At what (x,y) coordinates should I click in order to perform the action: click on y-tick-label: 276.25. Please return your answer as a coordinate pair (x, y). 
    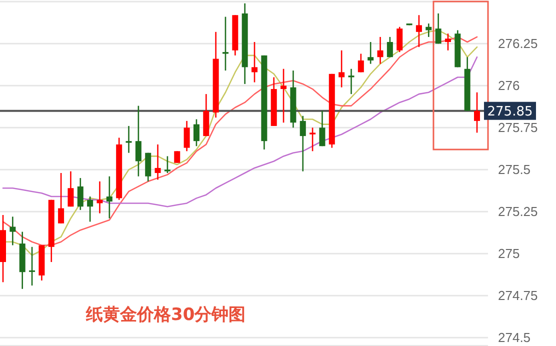
    Looking at the image, I should click on (518, 43).